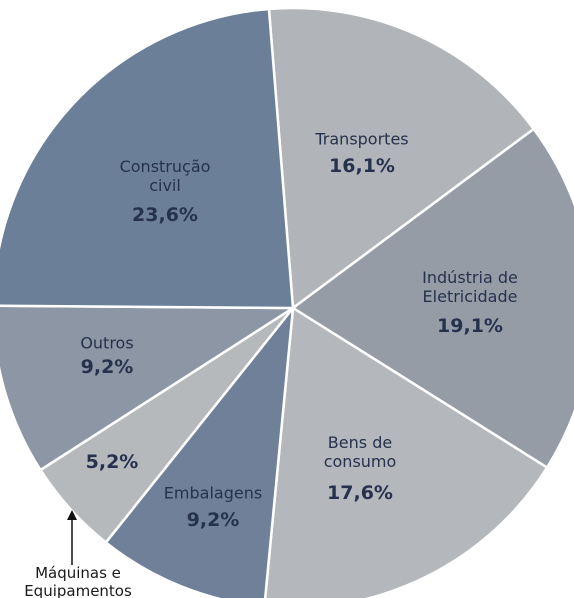 Image resolution: width=574 pixels, height=598 pixels. Describe the element at coordinates (165, 176) in the screenshot. I see `slice-label: Construção civil` at that location.